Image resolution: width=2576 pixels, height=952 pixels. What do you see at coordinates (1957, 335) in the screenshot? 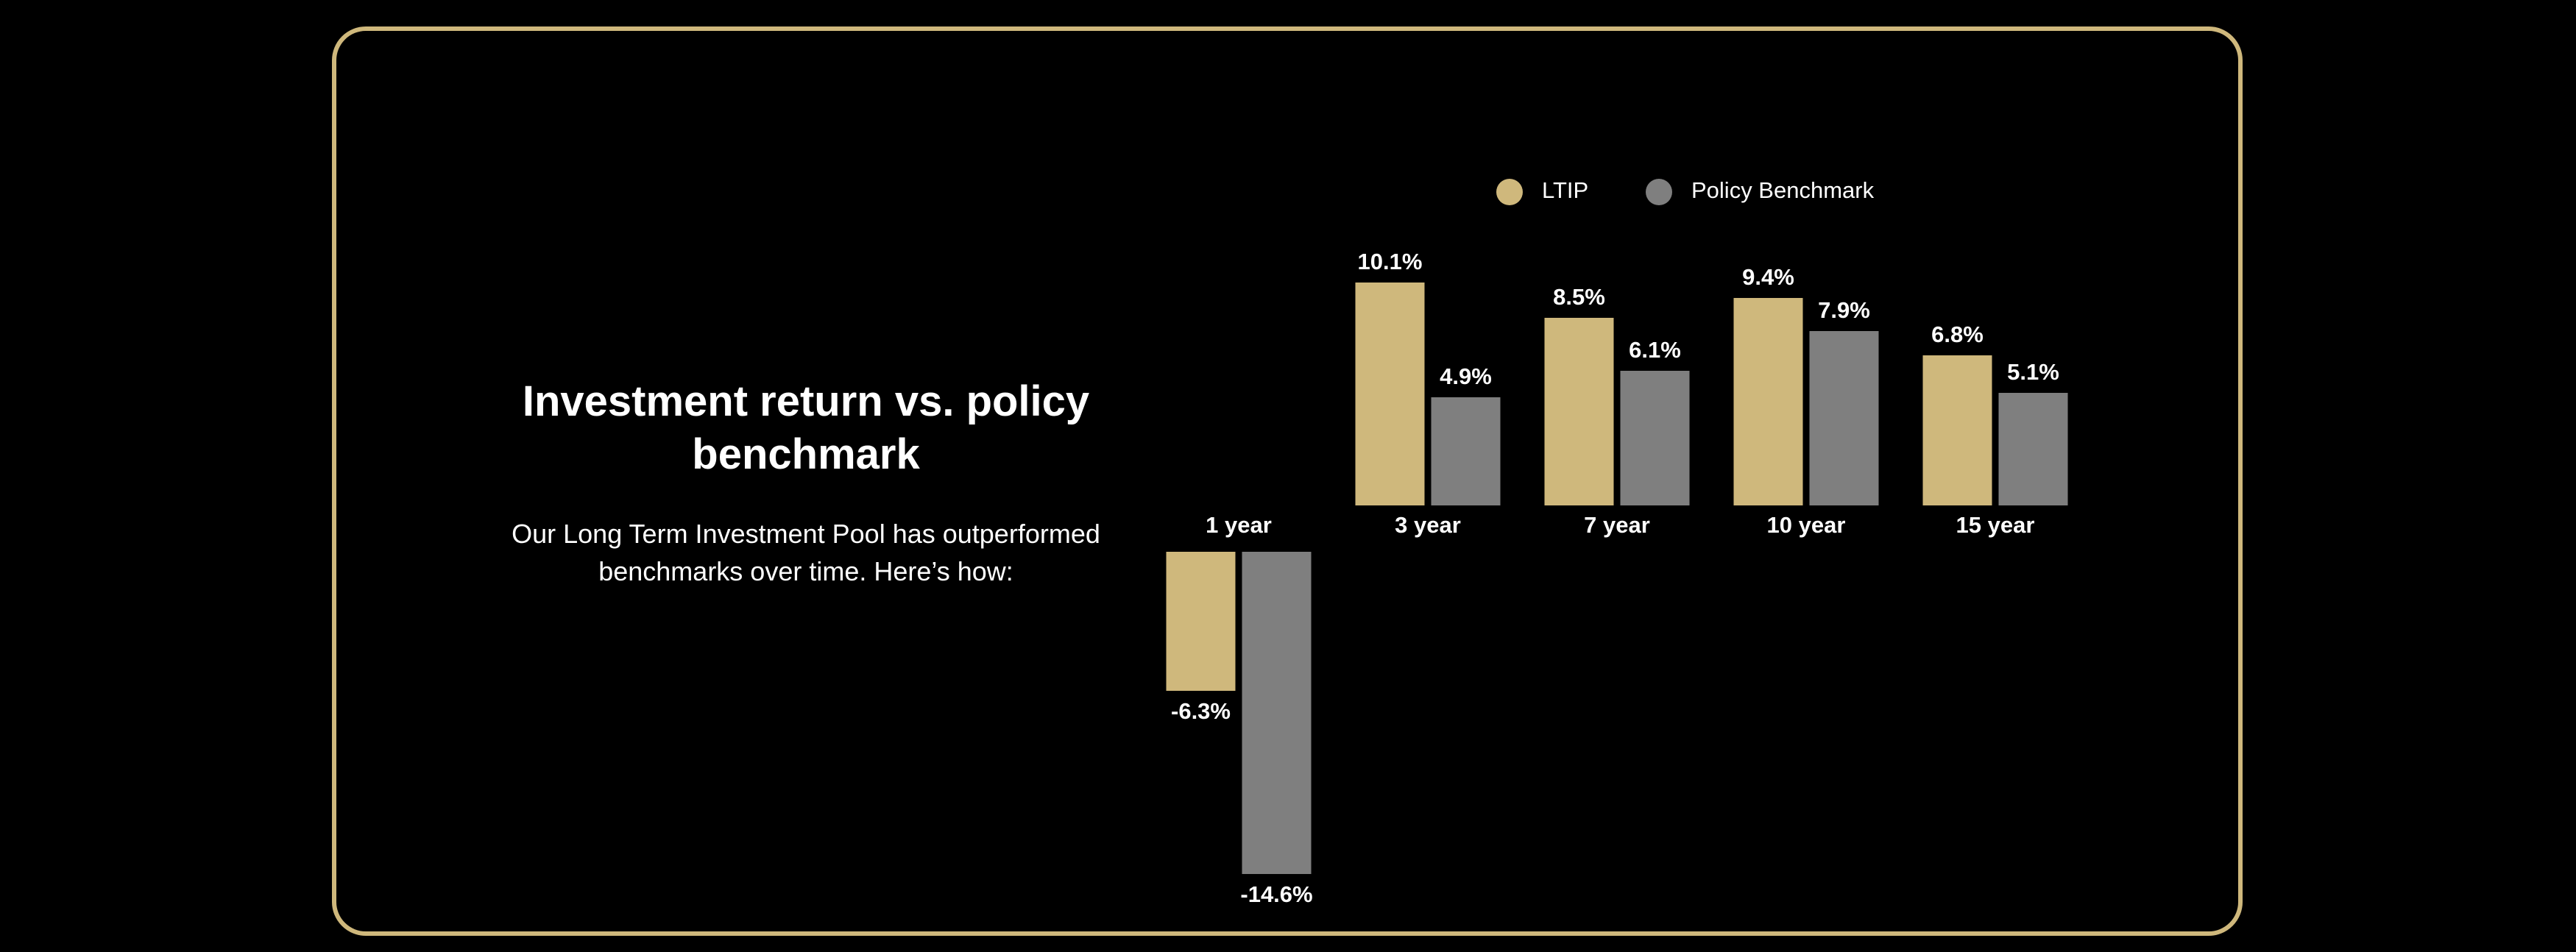
I see `value-label: 6.8%` at bounding box center [1957, 335].